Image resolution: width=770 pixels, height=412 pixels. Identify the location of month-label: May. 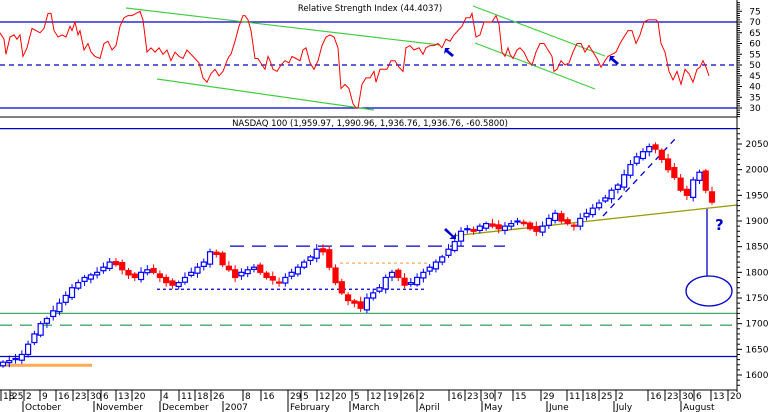
(493, 407).